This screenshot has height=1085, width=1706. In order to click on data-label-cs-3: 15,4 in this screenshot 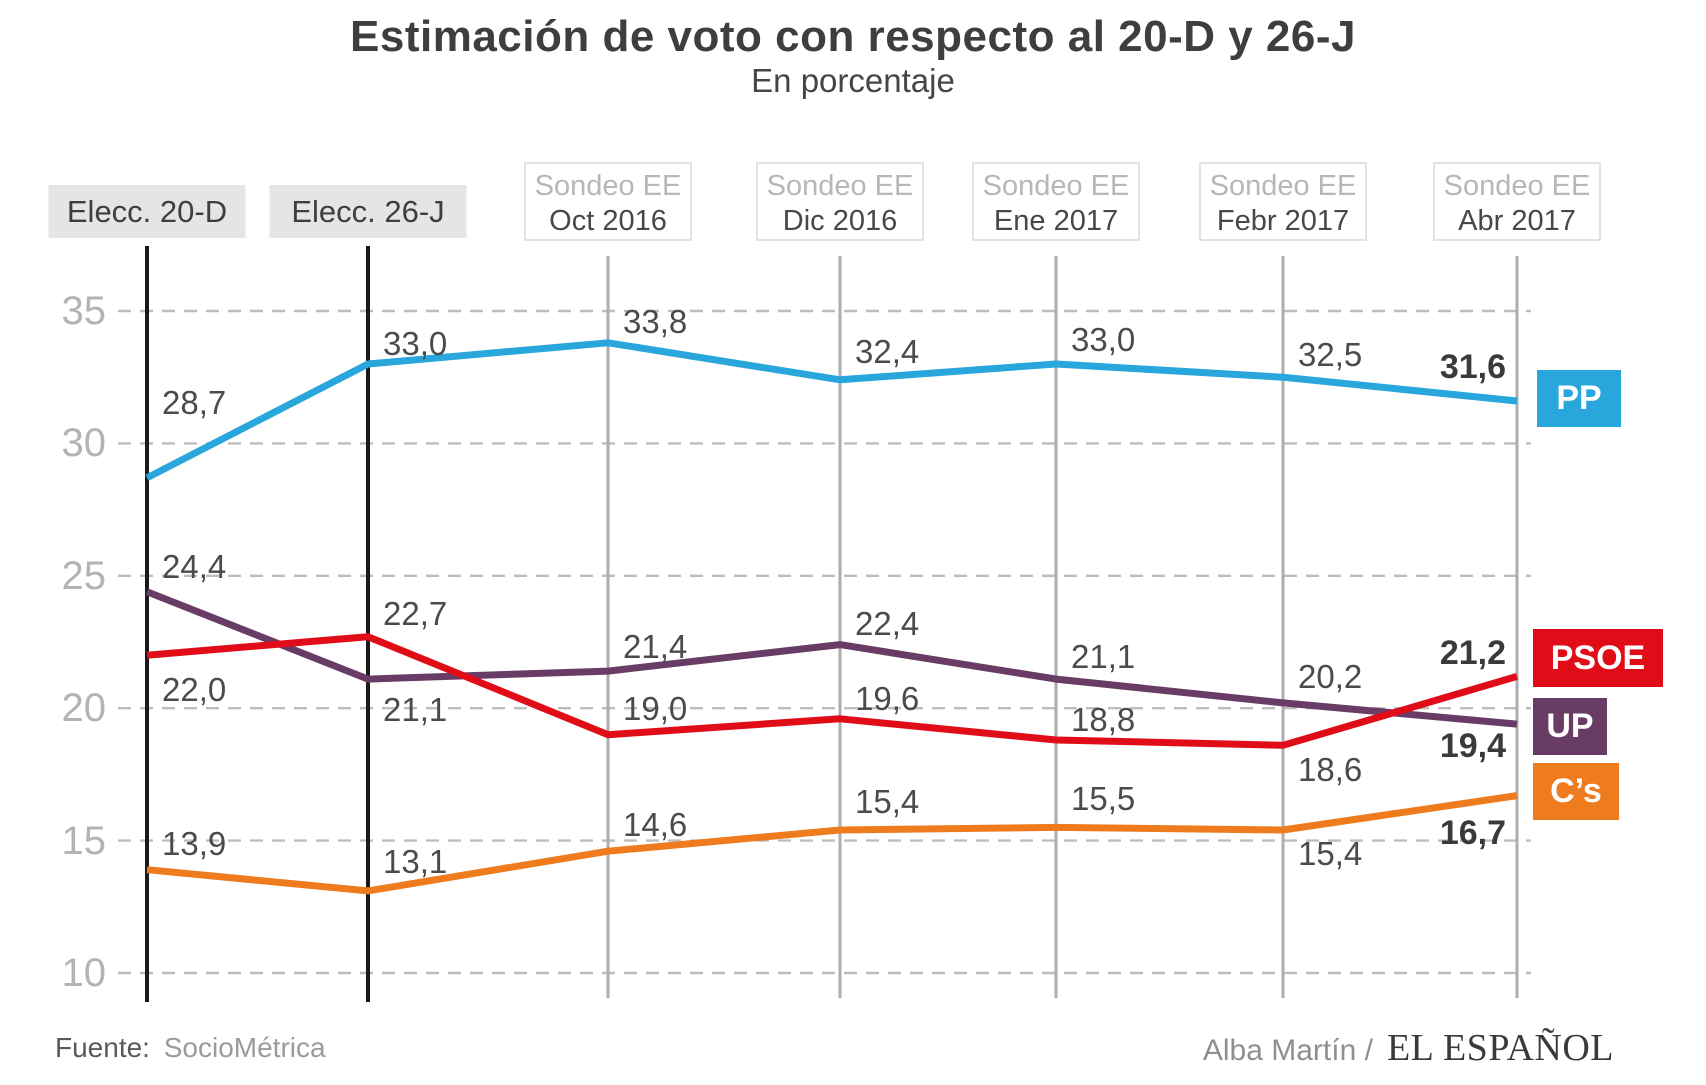, I will do `click(887, 801)`.